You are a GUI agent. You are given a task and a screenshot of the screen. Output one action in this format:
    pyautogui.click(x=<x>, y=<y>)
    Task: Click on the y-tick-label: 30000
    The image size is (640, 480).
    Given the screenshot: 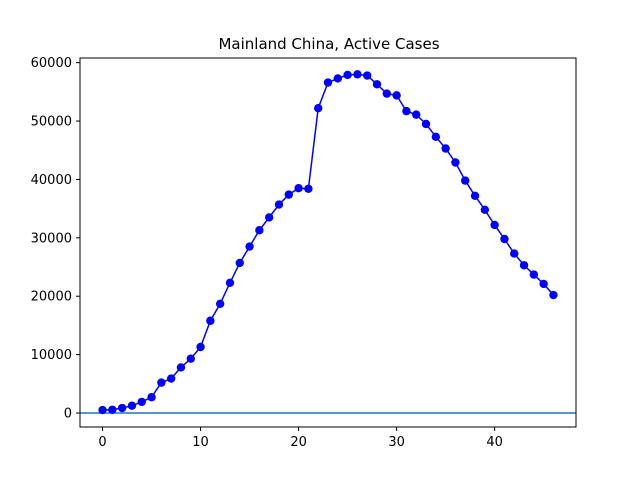 What is the action you would take?
    pyautogui.click(x=51, y=238)
    